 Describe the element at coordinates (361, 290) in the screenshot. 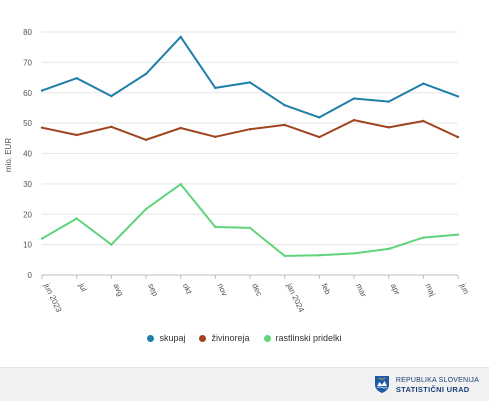

I see `x-tick-label: mar` at that location.